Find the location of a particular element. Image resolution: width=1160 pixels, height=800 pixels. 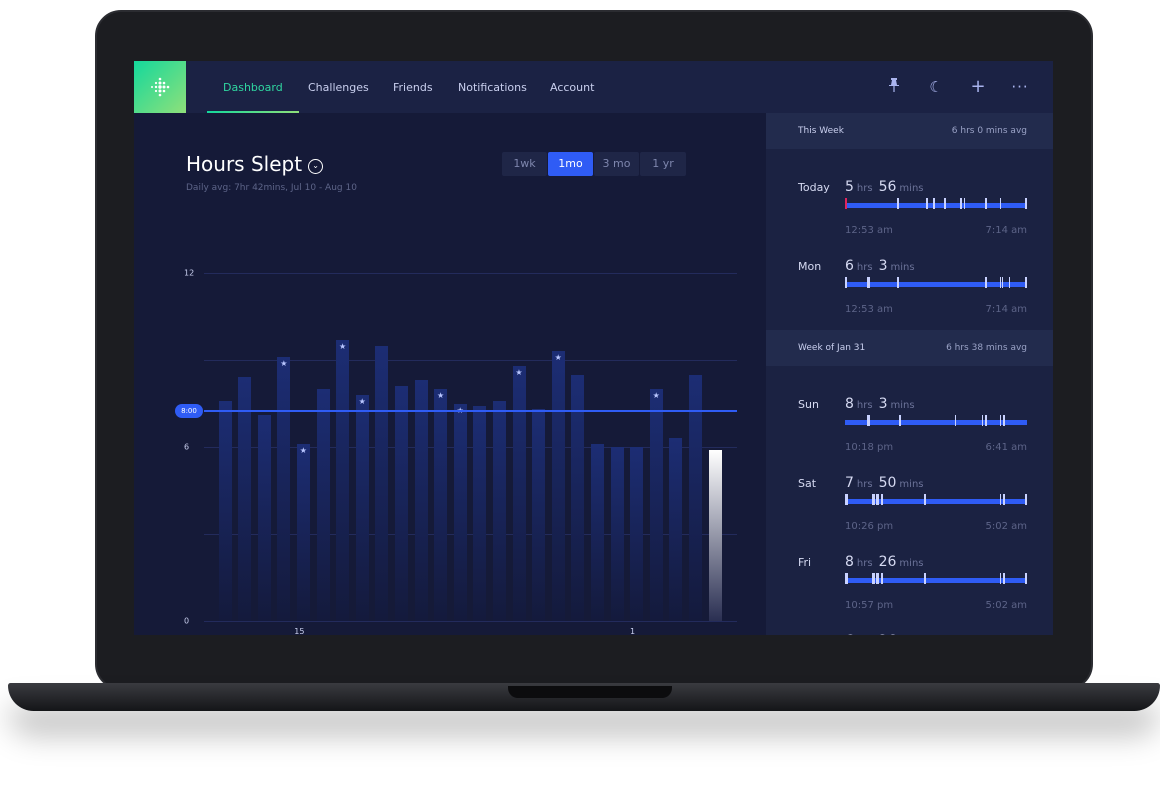

week-title: Week of Jan 31 is located at coordinates (832, 348).